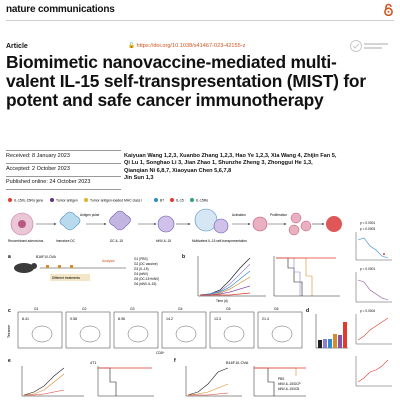 This screenshot has height=400, width=400. I want to click on treatment-box, so click(70, 277).